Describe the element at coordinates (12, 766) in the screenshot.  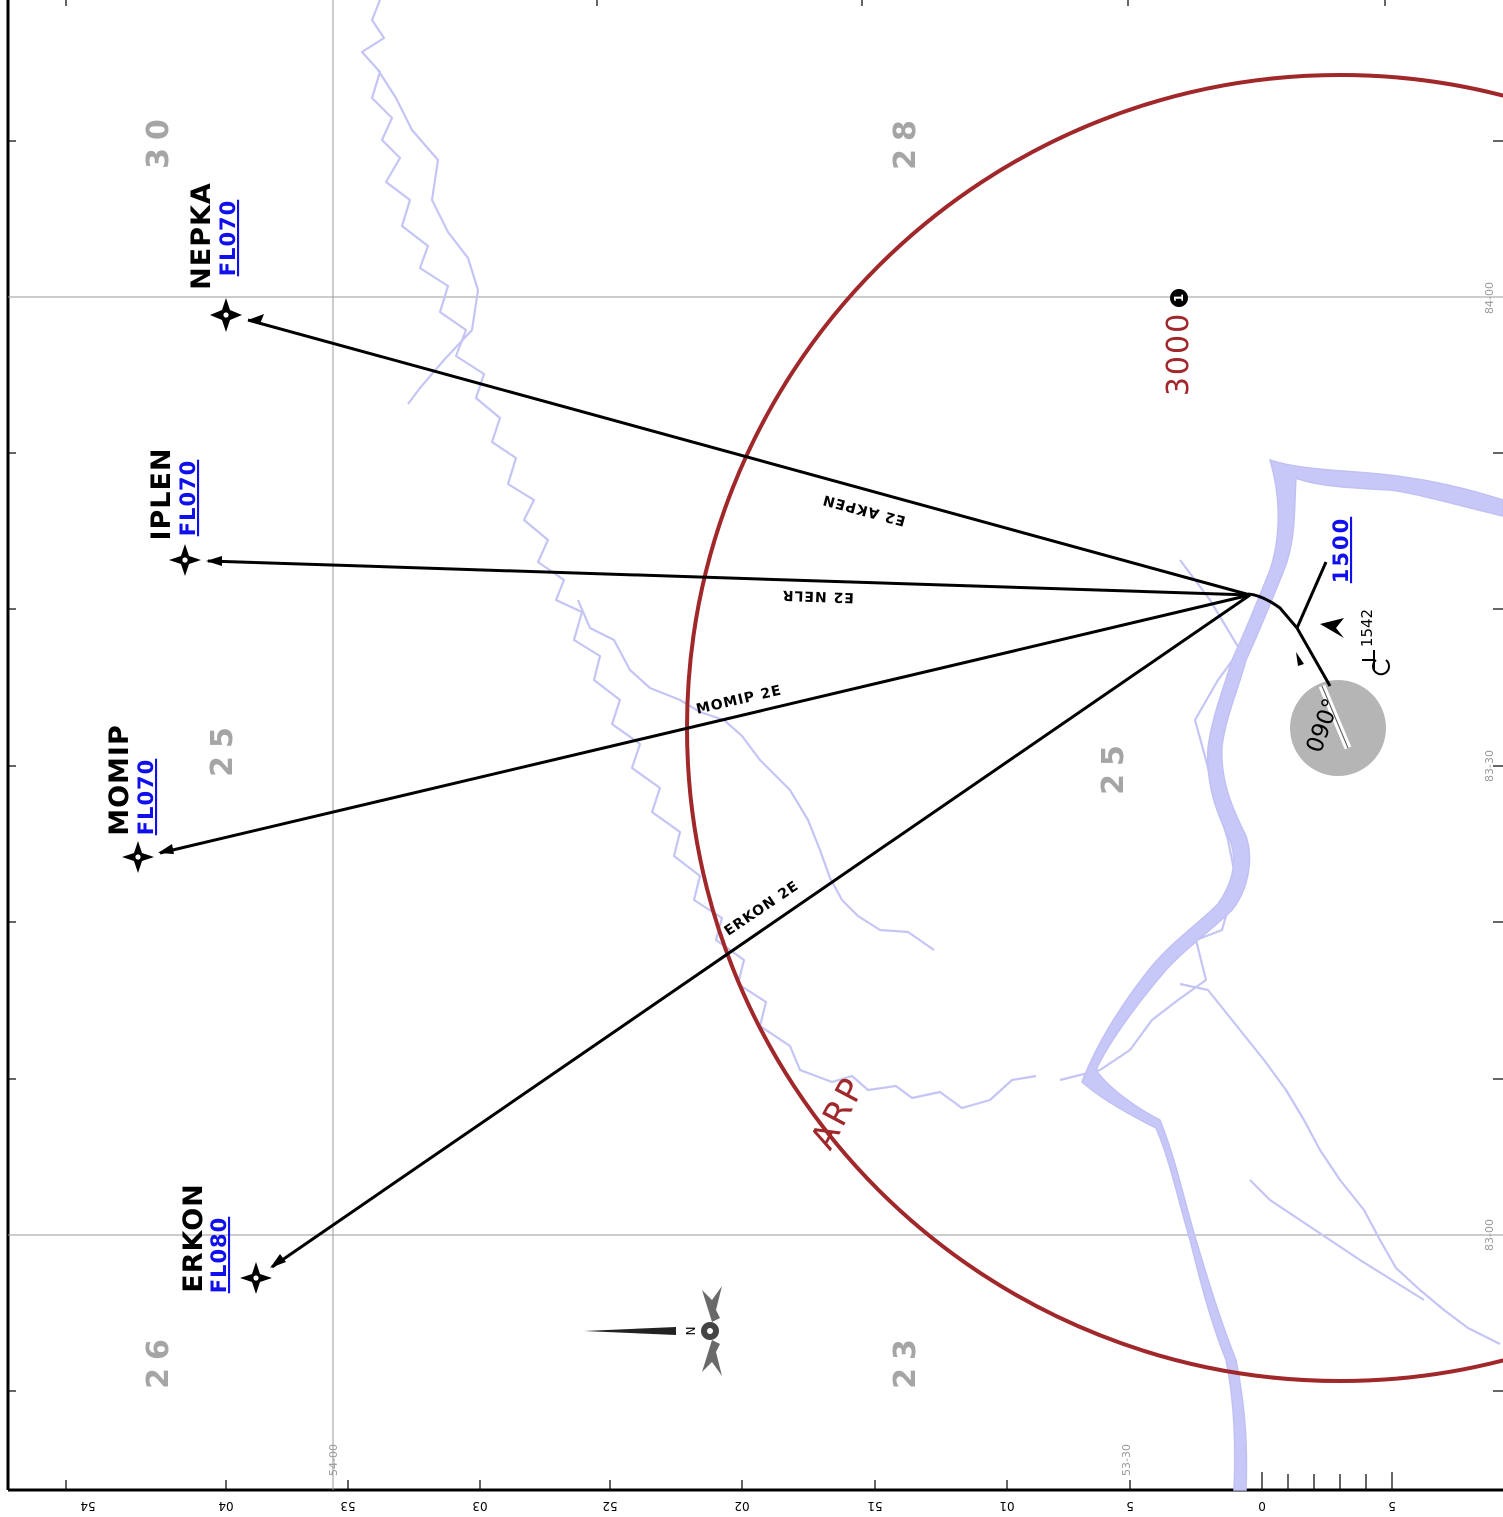
I see `left-frame-ticks` at that location.